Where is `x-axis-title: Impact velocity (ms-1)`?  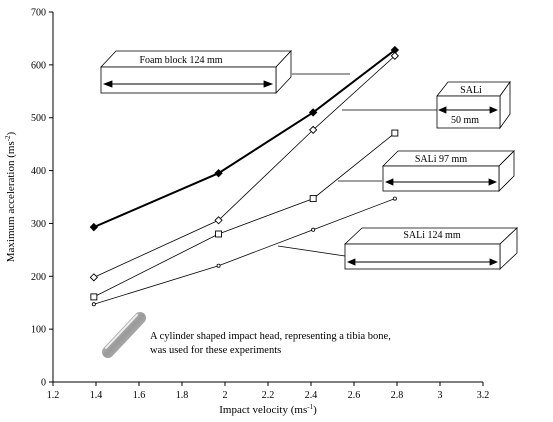
x-axis-title: Impact velocity (ms-1) is located at coordinates (268, 409).